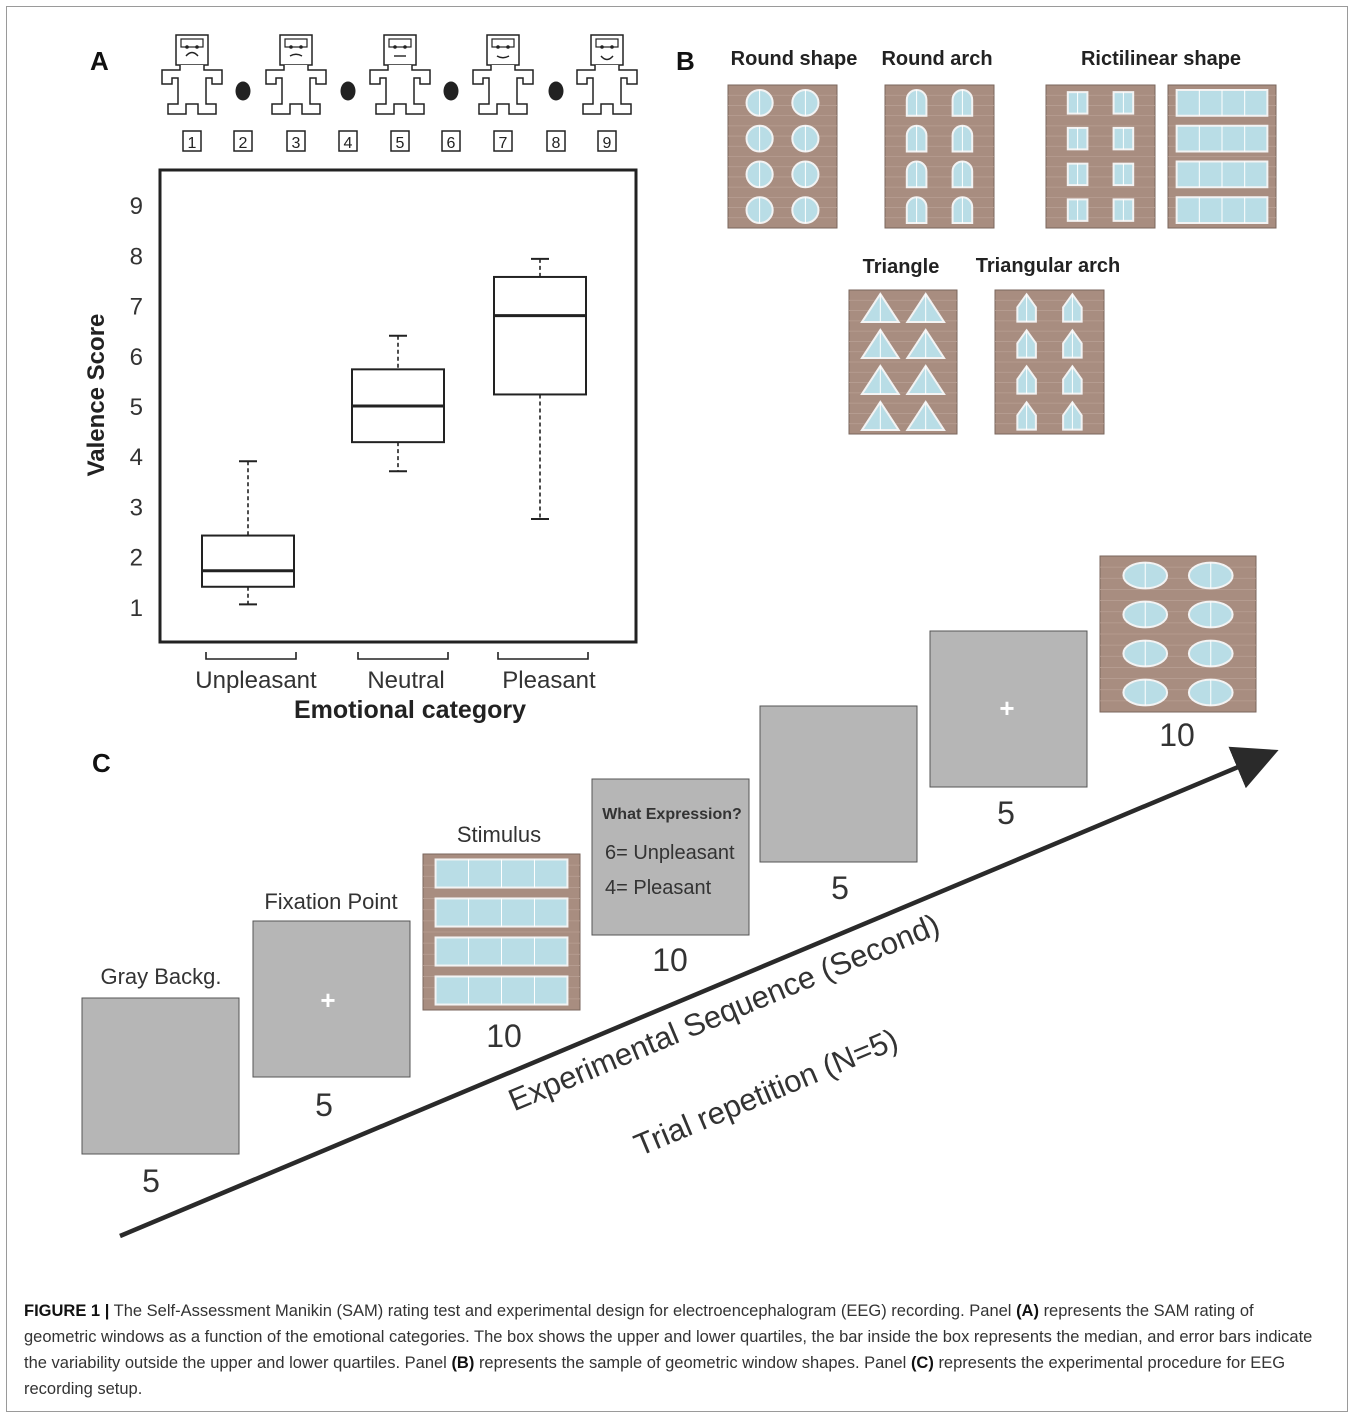  Describe the element at coordinates (243, 143) in the screenshot. I see `sam-number: 2` at that location.